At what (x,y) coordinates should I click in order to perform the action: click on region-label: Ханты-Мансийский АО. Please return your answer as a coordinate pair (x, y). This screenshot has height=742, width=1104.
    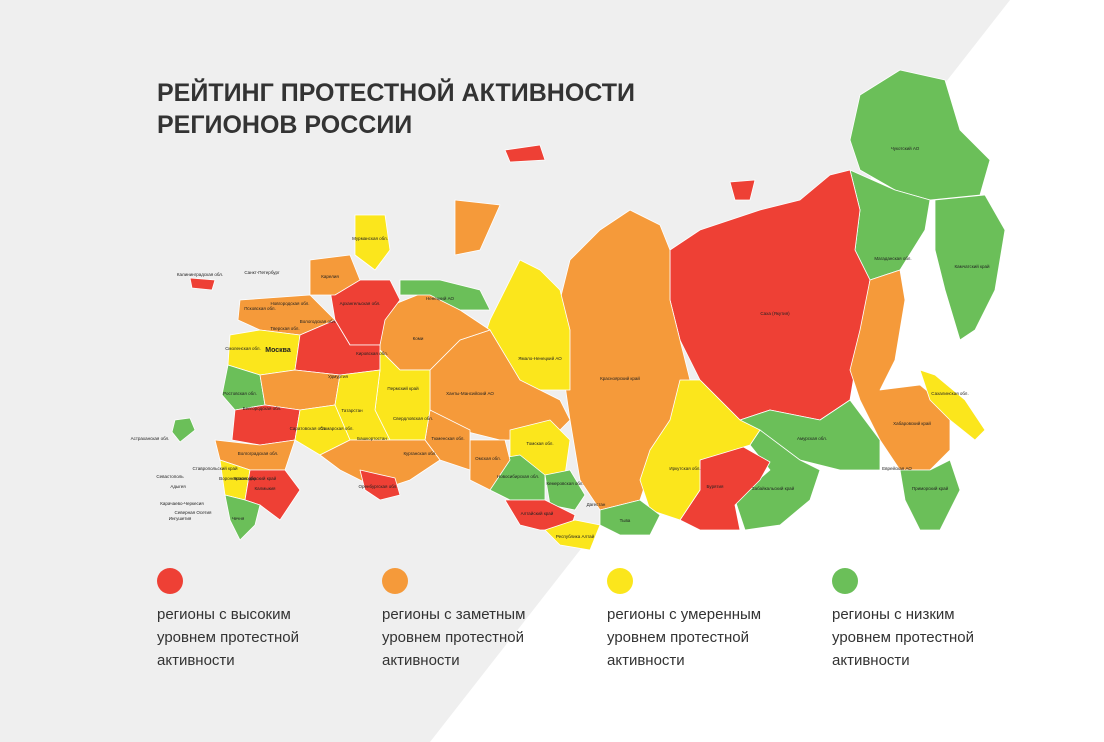
    Looking at the image, I should click on (470, 393).